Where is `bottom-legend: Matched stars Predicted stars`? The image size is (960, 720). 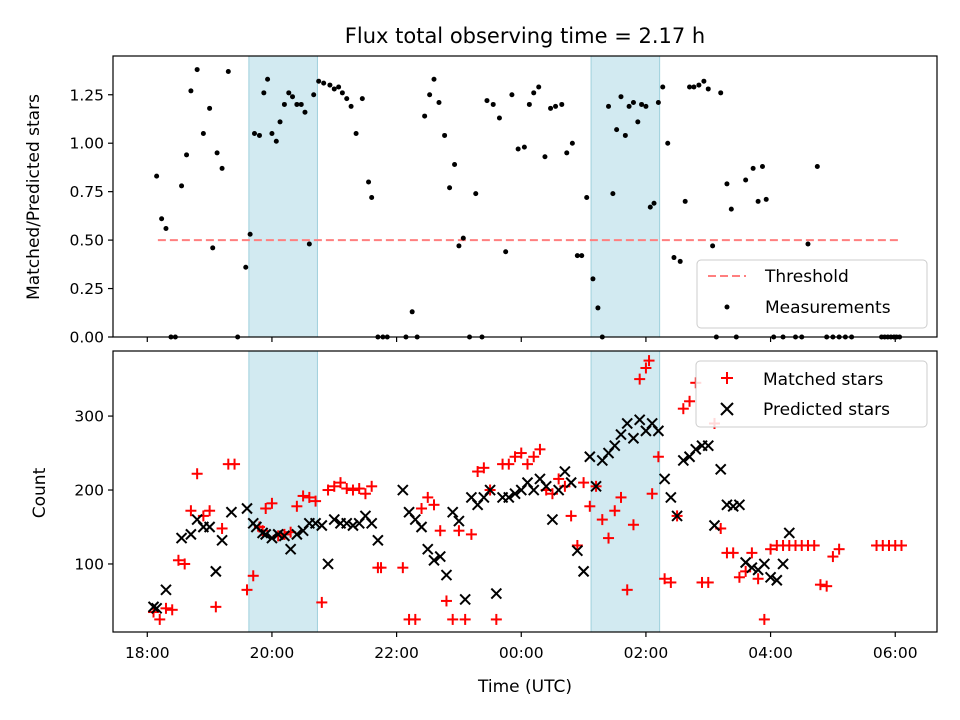 bottom-legend: Matched stars Predicted stars is located at coordinates (811, 394).